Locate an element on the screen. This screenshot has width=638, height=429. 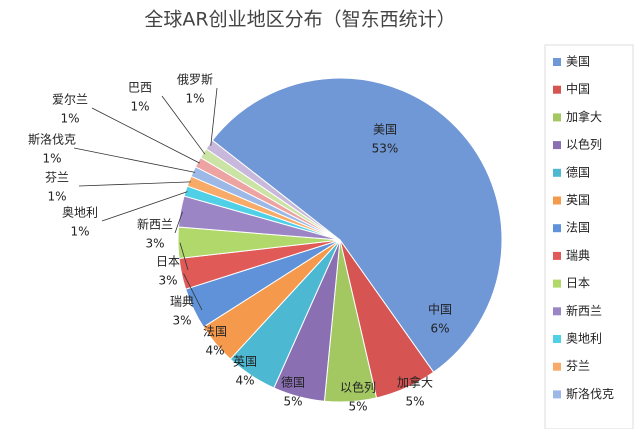
legend-label: 德国 is located at coordinates (578, 171).